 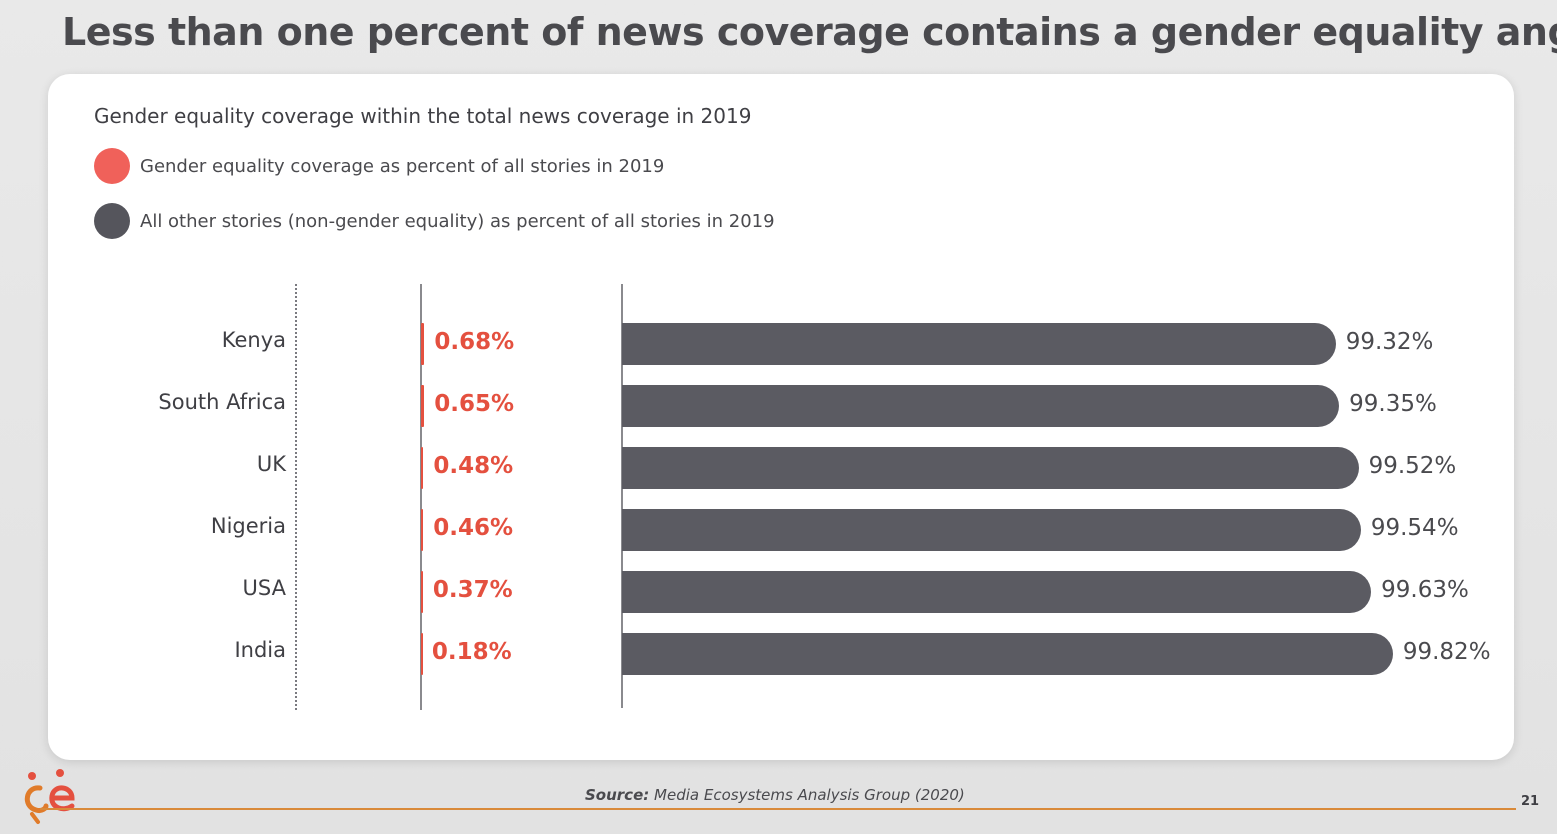 What do you see at coordinates (1412, 466) in the screenshot?
I see `other-value-label: 99.52%` at bounding box center [1412, 466].